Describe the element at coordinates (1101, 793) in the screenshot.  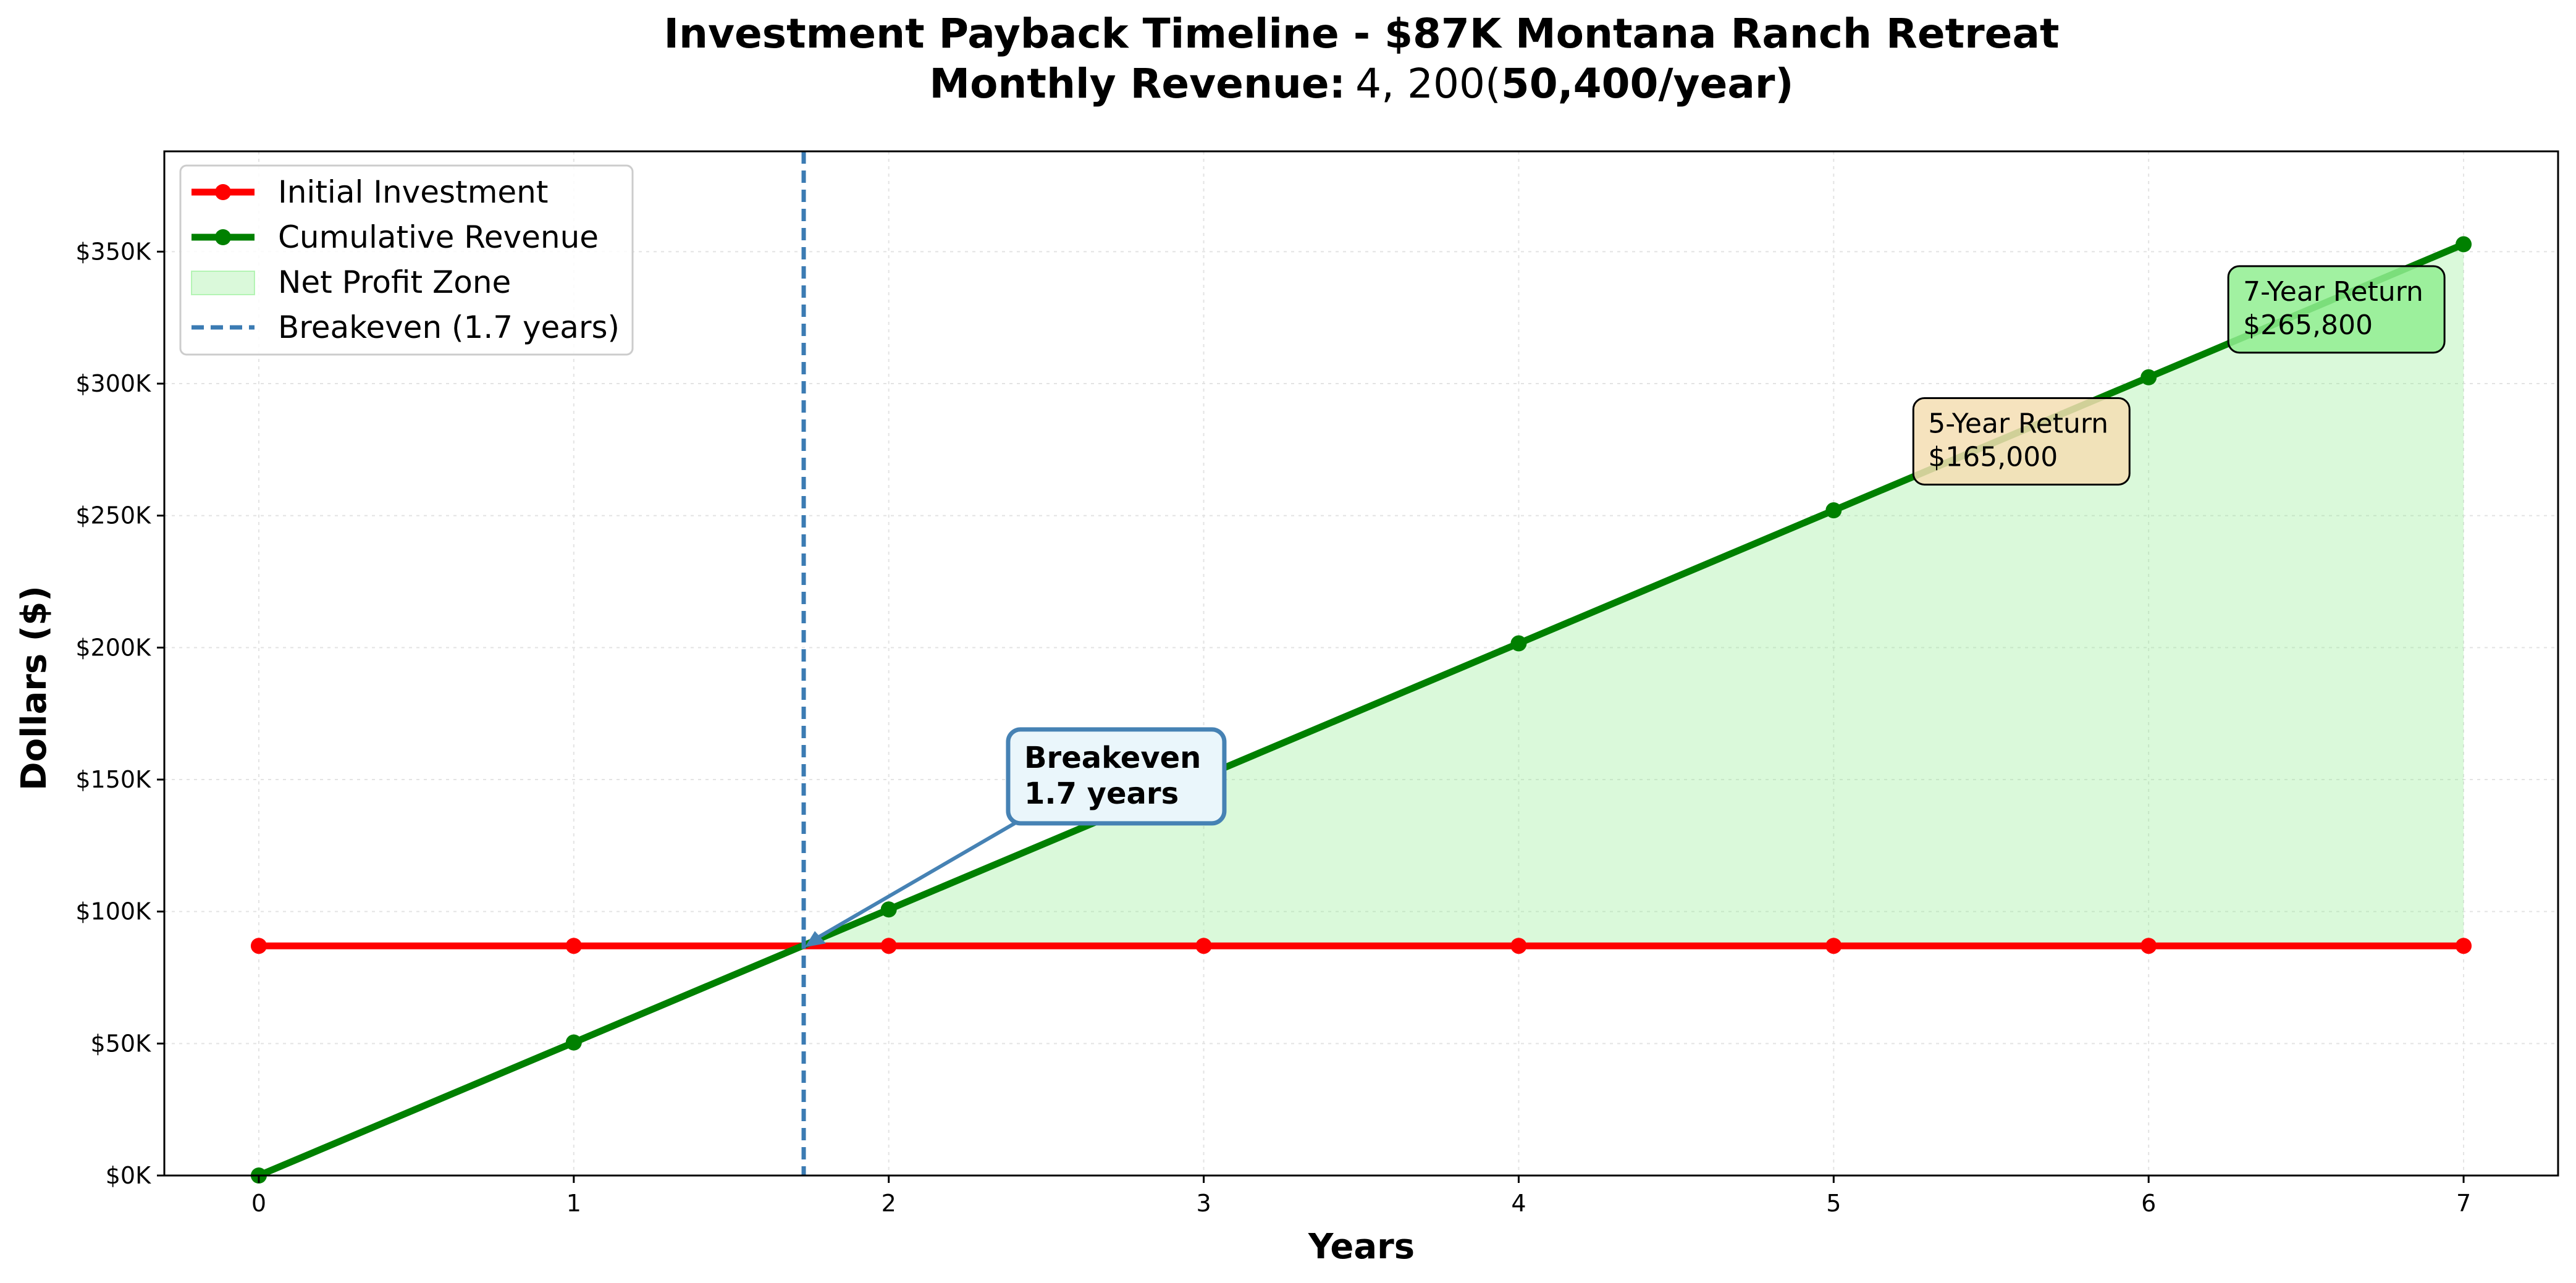
I see `breakeven-annotation-value: 1.7 years` at that location.